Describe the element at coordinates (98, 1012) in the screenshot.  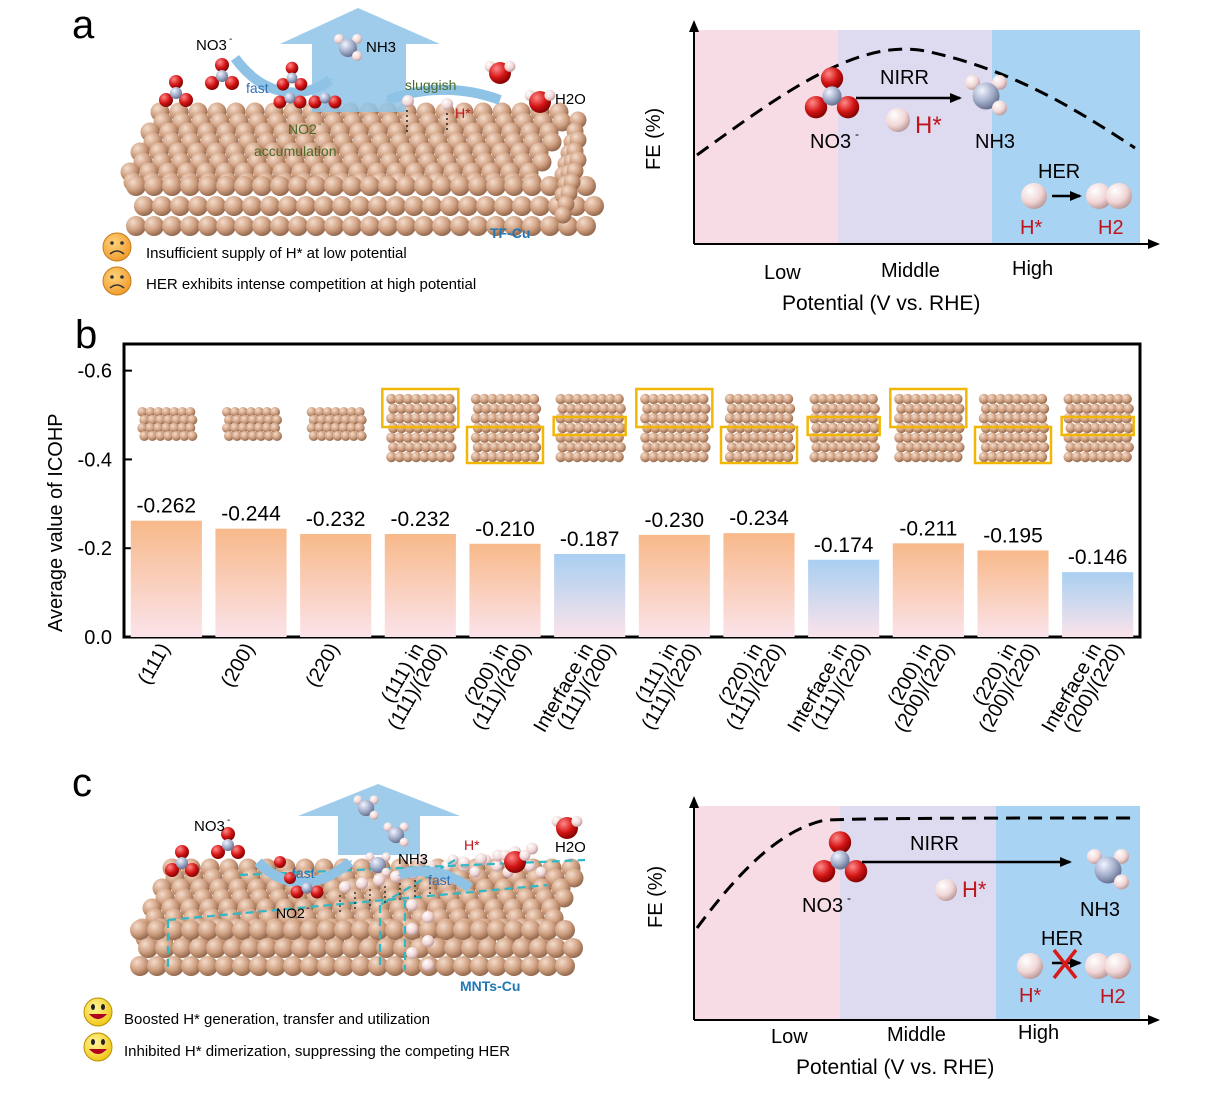
I see `happy-face-icon` at that location.